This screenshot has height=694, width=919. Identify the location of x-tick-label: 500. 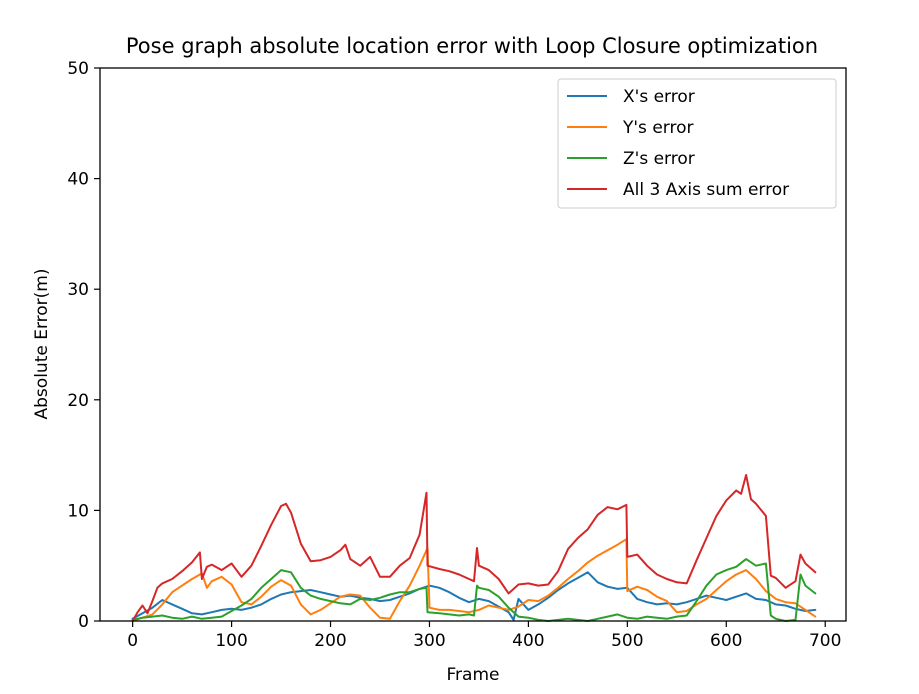
(627, 641).